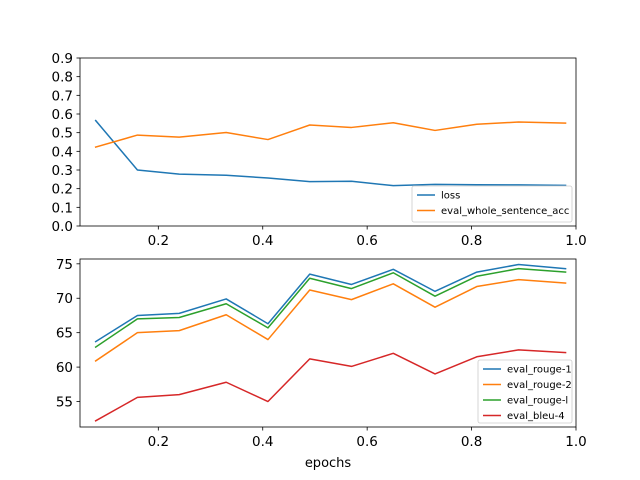 Image resolution: width=640 pixels, height=480 pixels. I want to click on y-tick-label: 0.1, so click(62, 208).